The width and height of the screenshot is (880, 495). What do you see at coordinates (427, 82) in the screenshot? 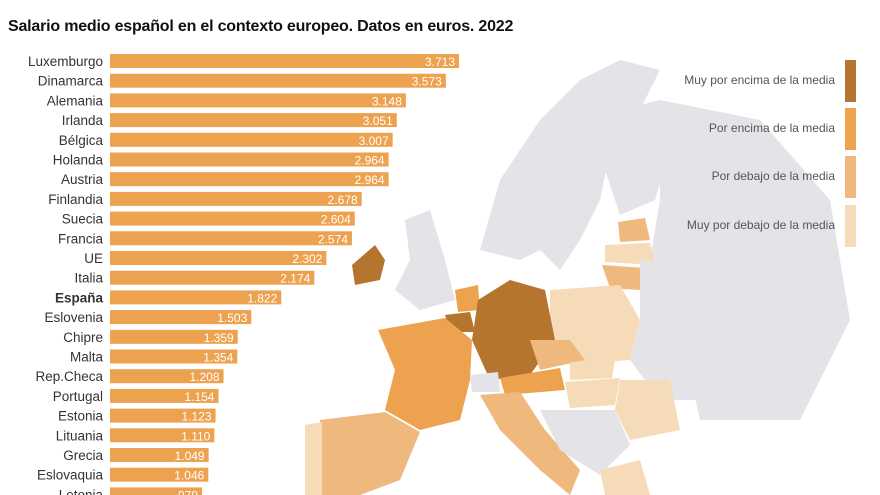
I see `value-label: 3.573` at bounding box center [427, 82].